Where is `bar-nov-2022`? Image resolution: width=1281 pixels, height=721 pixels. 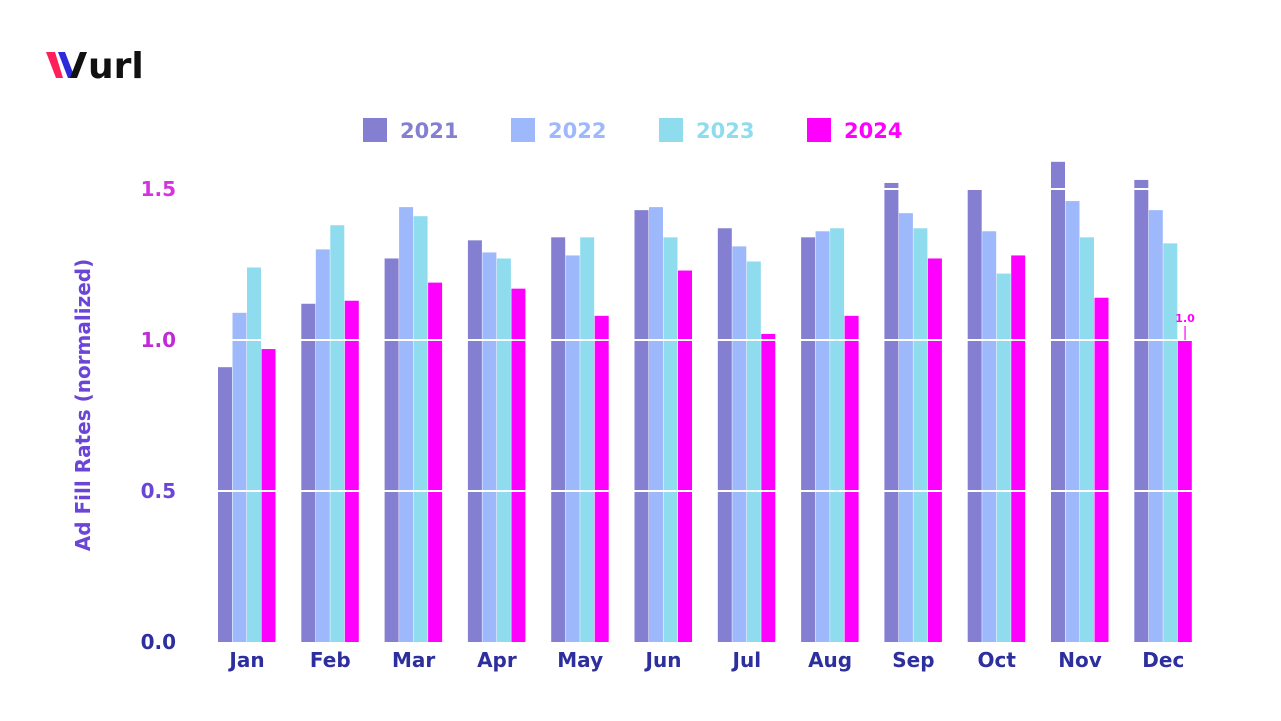 bar-nov-2022 is located at coordinates (1072, 421).